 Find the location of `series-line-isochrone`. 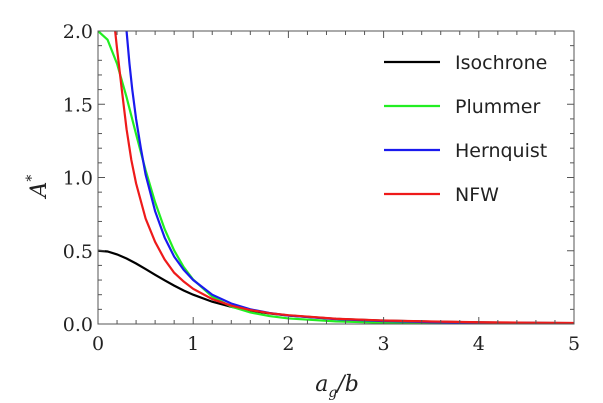

series-line-isochrone is located at coordinates (336, 286).